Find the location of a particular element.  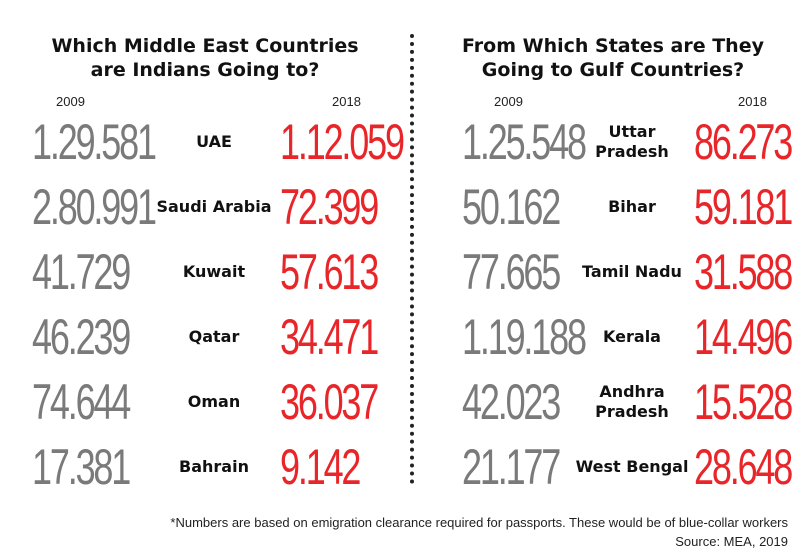

row-label-line: Bihar is located at coordinates (632, 206).